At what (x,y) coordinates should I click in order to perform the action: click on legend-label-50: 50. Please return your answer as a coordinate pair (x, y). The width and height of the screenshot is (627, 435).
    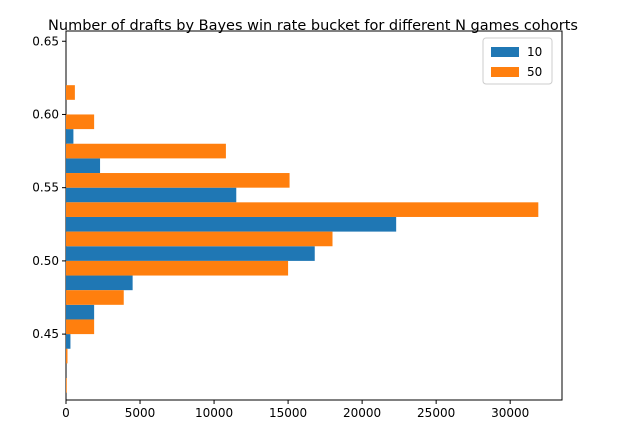
    Looking at the image, I should click on (534, 72).